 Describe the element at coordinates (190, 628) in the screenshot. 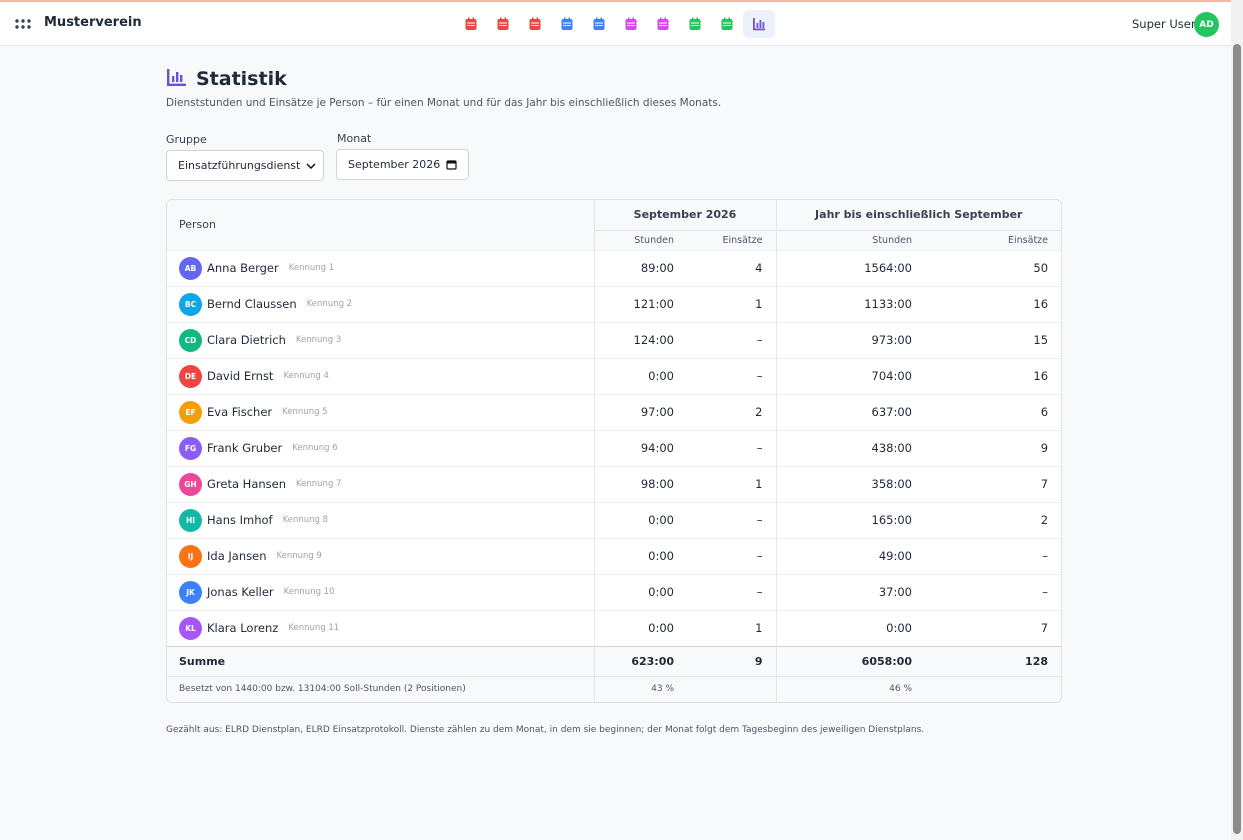

I see `avatar: KL` at that location.